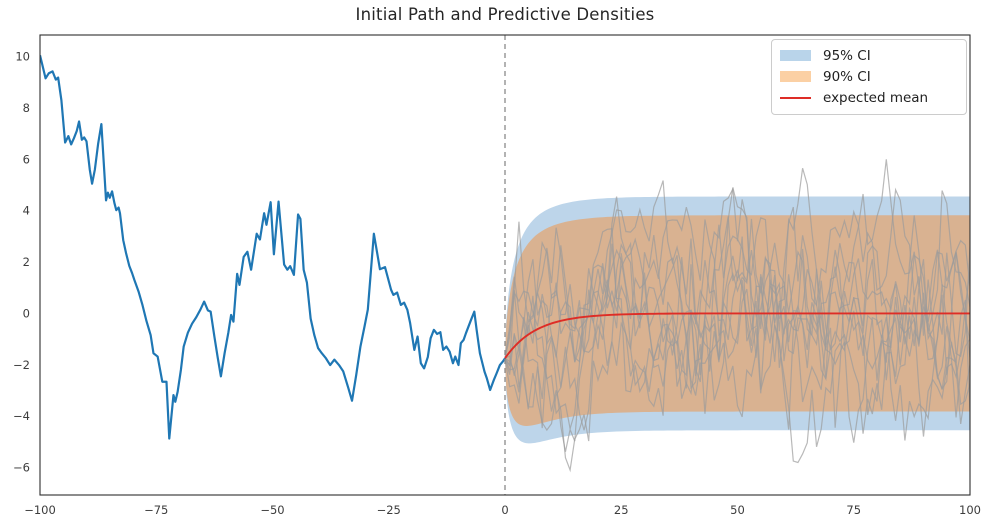 This screenshot has height=530, width=993. Describe the element at coordinates (26, 159) in the screenshot. I see `y-tick-label: 6` at that location.